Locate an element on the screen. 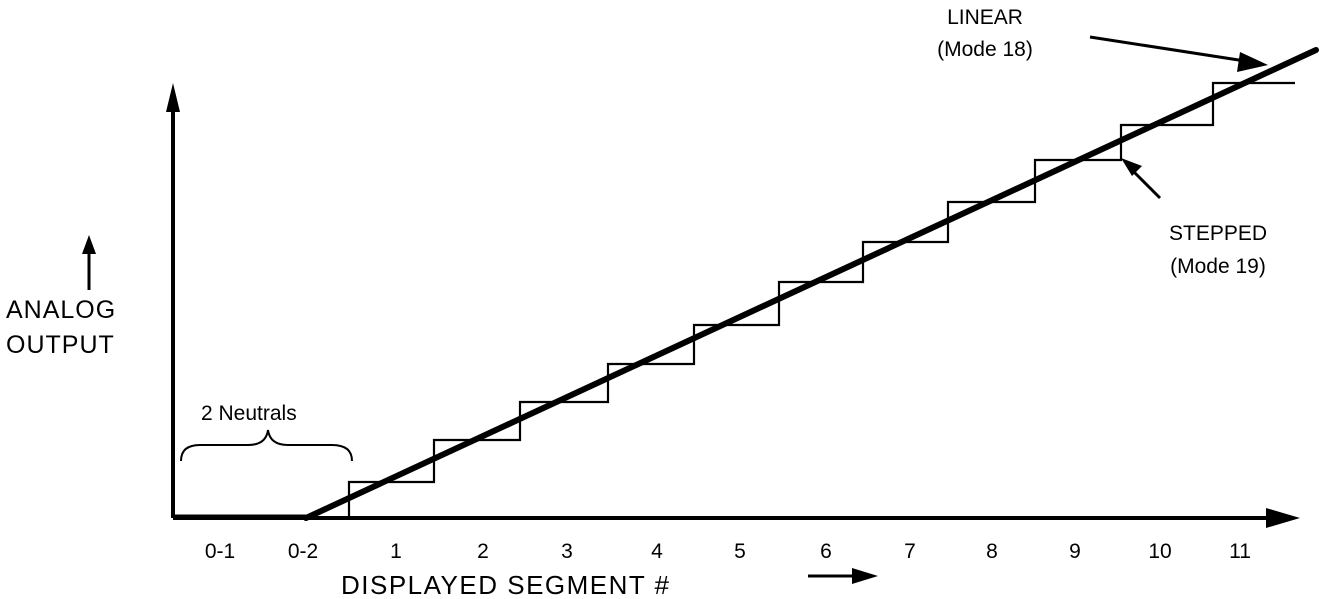 Image resolution: width=1323 pixels, height=599 pixels. x-axis-arrowhead is located at coordinates (1283, 518).